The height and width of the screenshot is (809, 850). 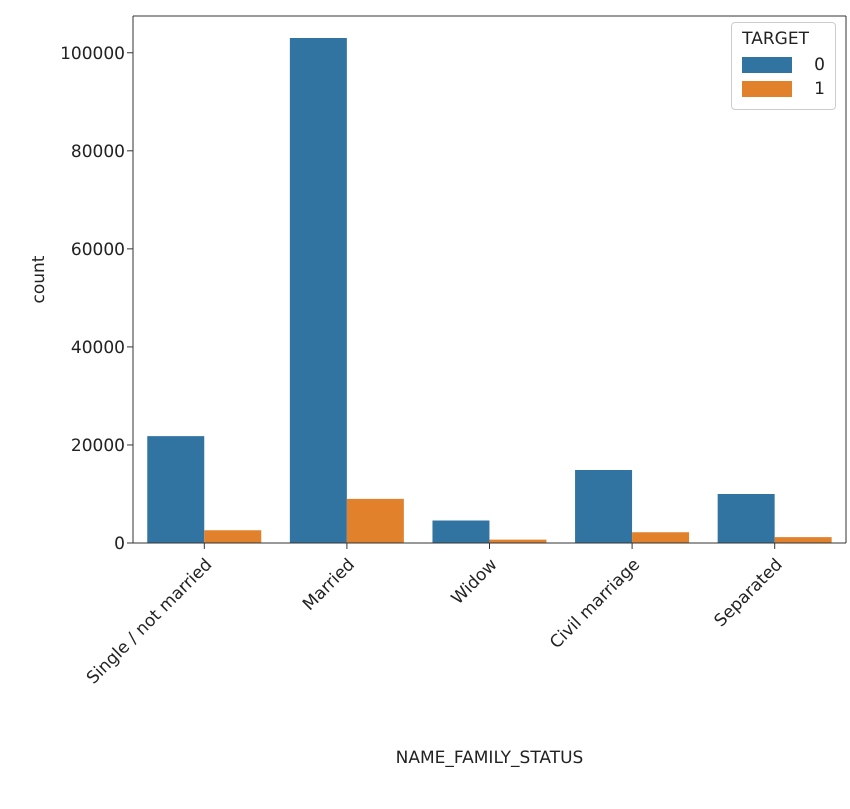 I want to click on y-tick-label: 40000, so click(x=97, y=348).